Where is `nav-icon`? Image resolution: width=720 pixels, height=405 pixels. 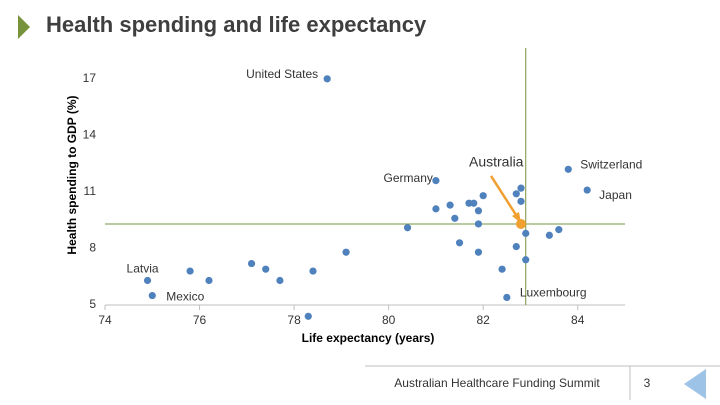
nav-icon is located at coordinates (695, 384).